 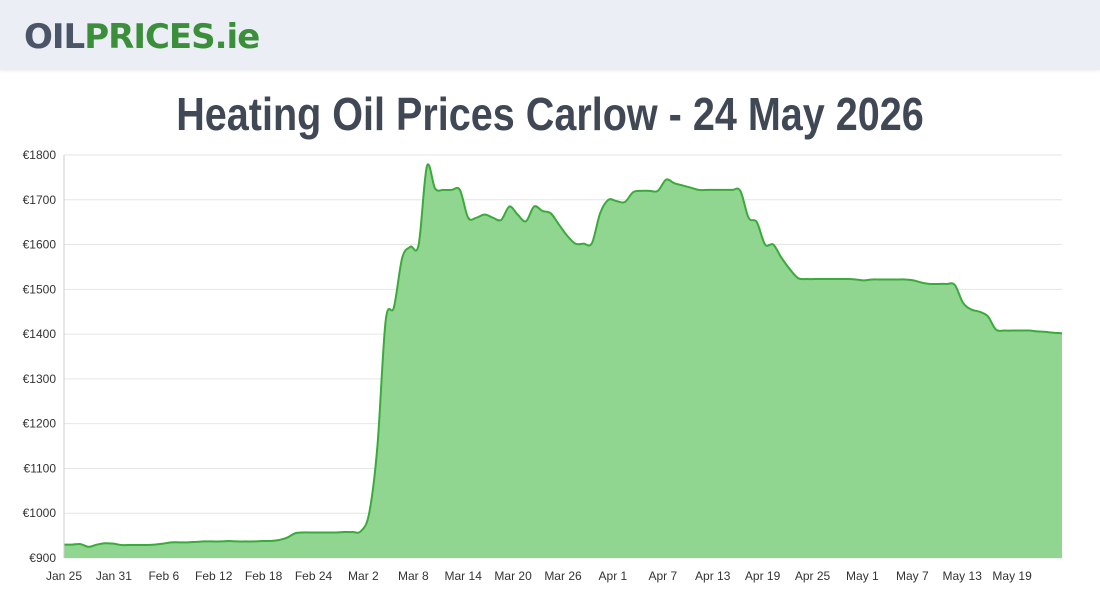 I want to click on x-tick-label: May 7, so click(x=912, y=576).